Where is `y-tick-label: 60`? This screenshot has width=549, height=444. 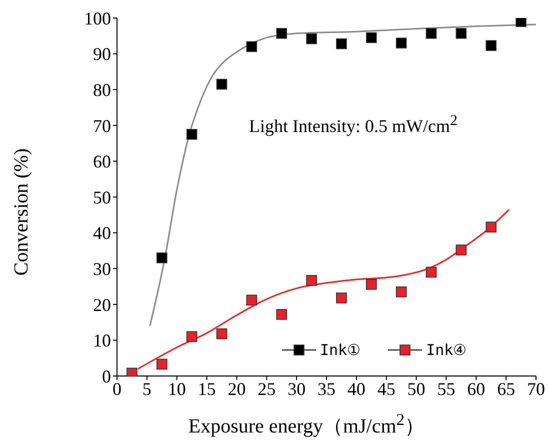
y-tick-label: 60 is located at coordinates (102, 162).